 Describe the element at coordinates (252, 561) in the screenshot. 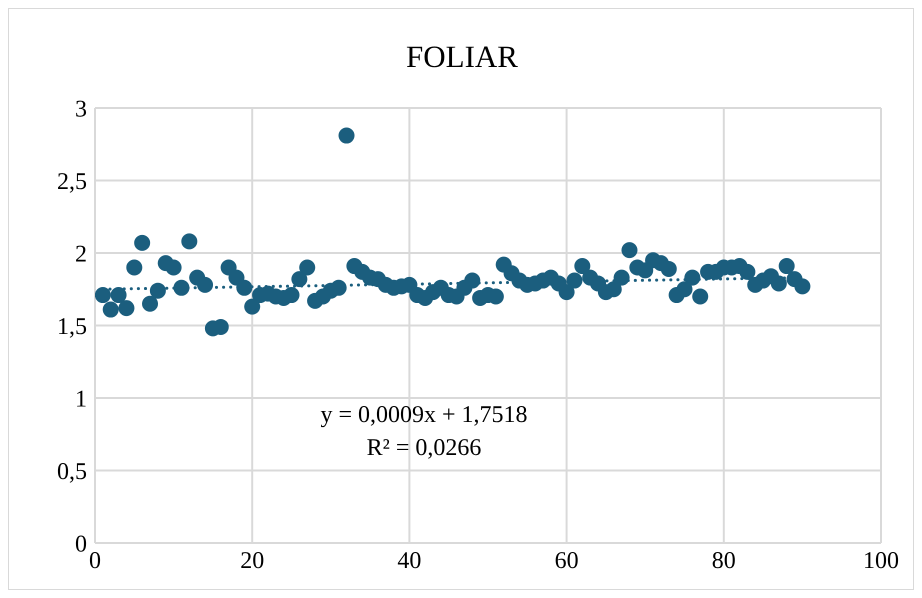

I see `x-tick-label: 20` at that location.